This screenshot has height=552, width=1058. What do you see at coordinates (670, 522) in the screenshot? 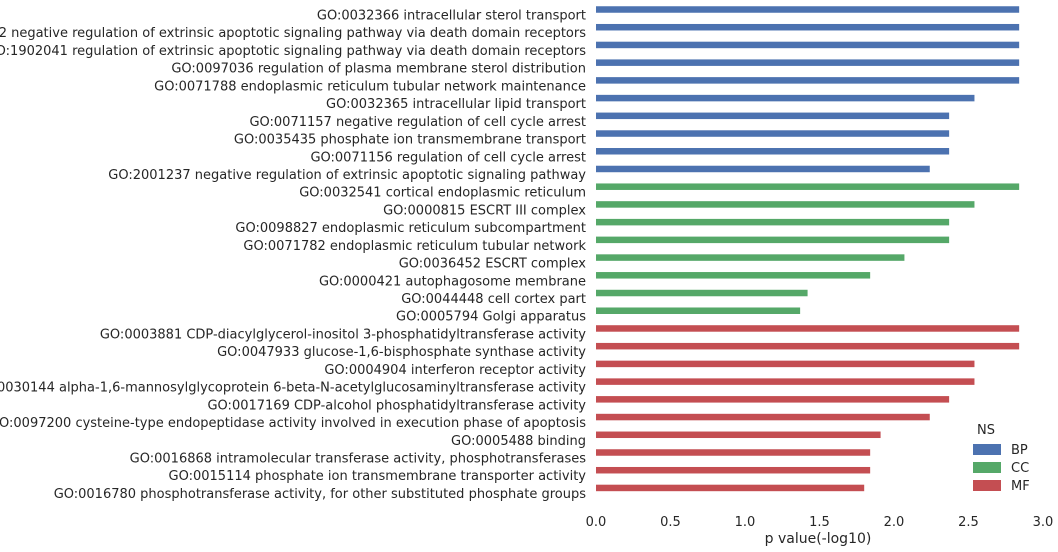
I see `x-tick-label: 0.5` at bounding box center [670, 522].